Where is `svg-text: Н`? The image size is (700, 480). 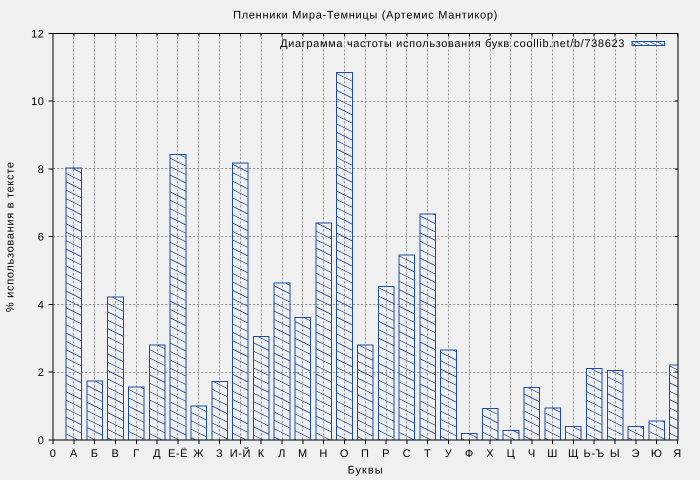
svg-text: Н is located at coordinates (323, 454).